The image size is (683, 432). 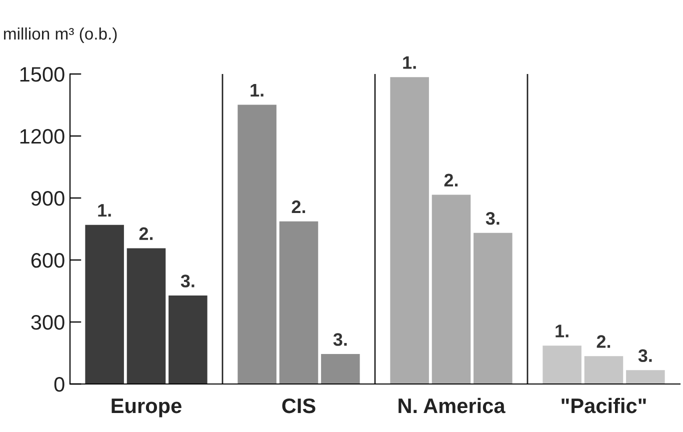 What do you see at coordinates (59, 384) in the screenshot?
I see `y-tick-label: 0` at bounding box center [59, 384].